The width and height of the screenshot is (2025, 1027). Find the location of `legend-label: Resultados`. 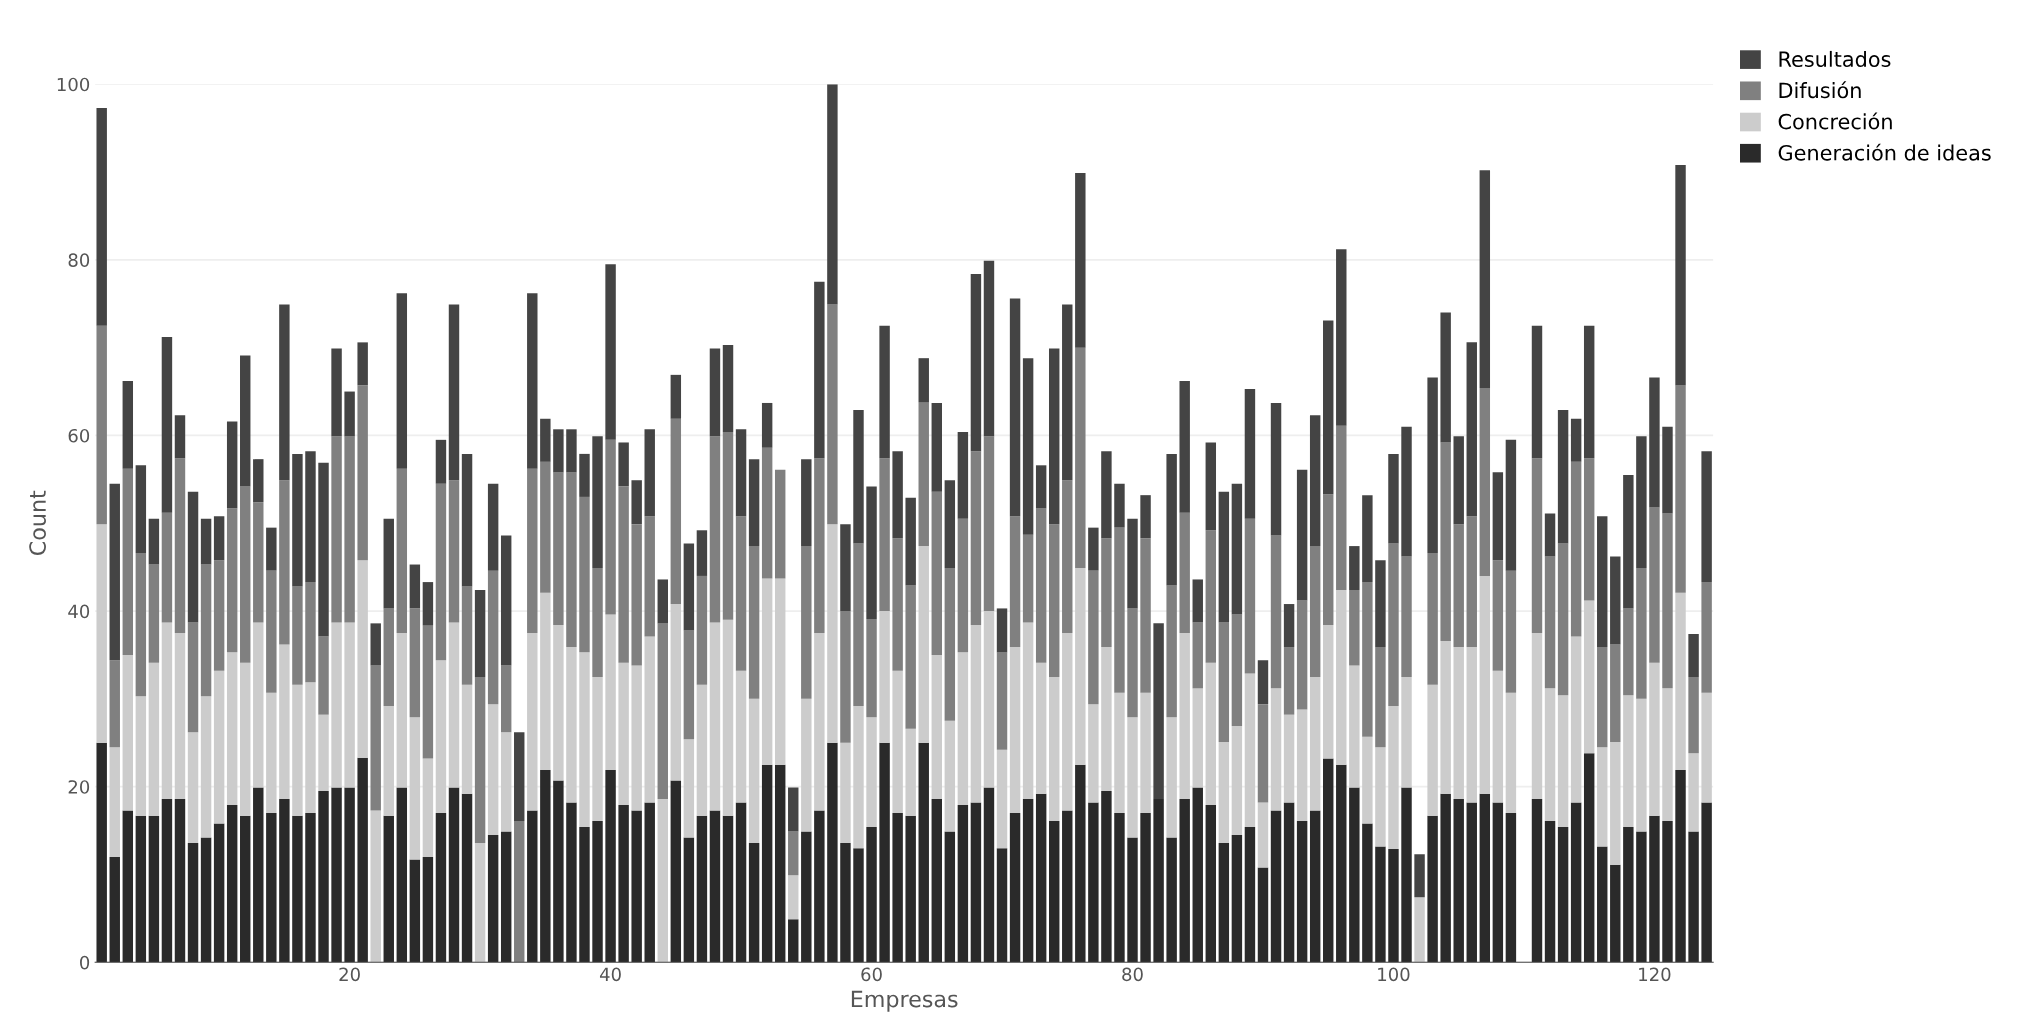

legend-label: Resultados is located at coordinates (1835, 59).